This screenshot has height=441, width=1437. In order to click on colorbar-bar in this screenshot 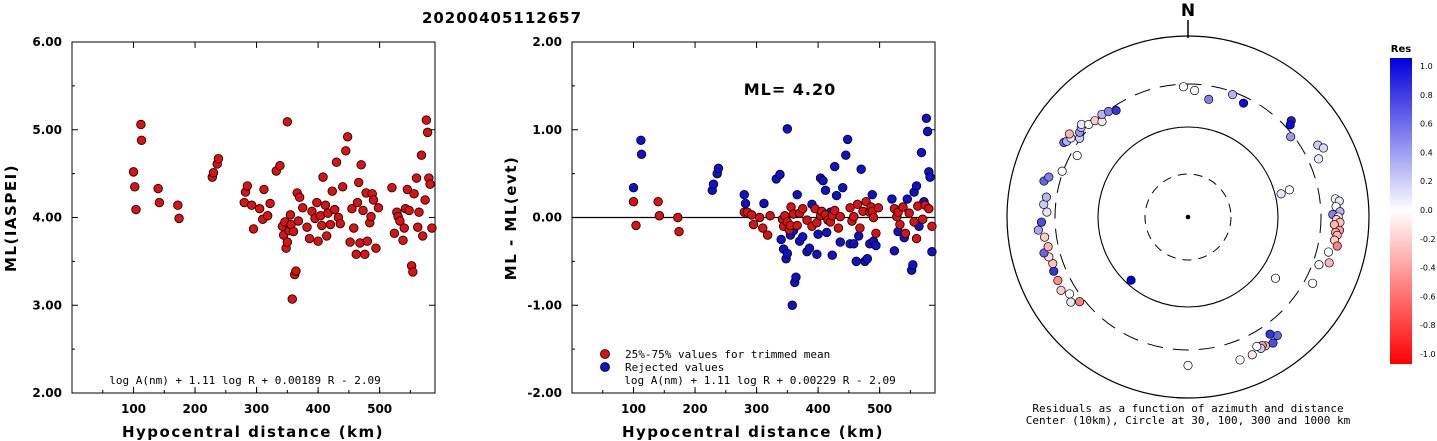, I will do `click(1401, 211)`.